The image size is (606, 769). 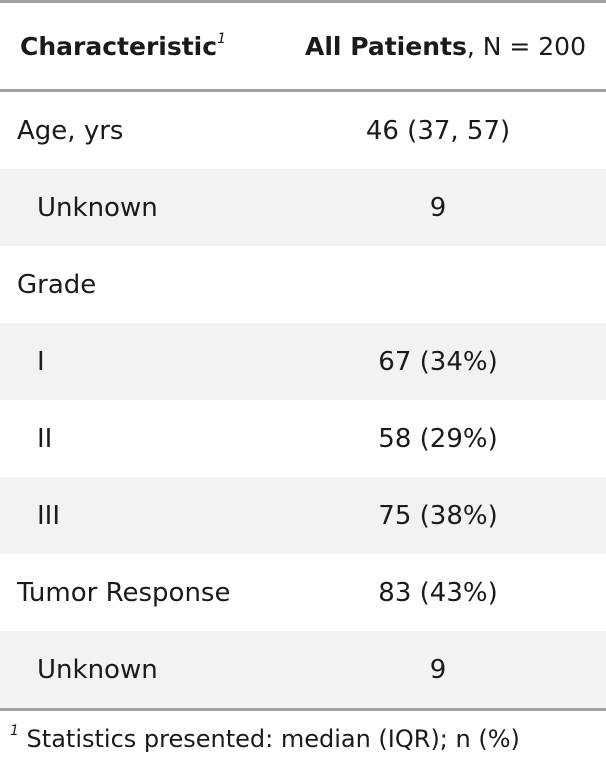 What do you see at coordinates (303, 207) in the screenshot?
I see `table-row-age-unknown: Unknown 9` at bounding box center [303, 207].